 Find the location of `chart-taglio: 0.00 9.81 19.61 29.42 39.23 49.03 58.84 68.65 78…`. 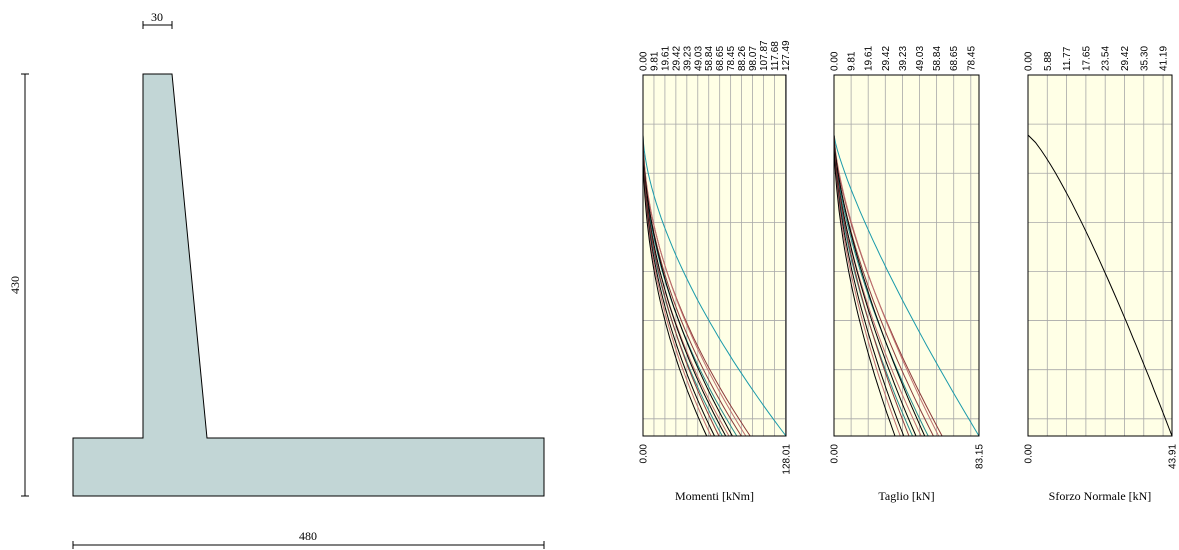

chart-taglio: 0.00 9.81 19.61 29.42 39.23 49.03 58.84 68.65 78… is located at coordinates (908, 274).